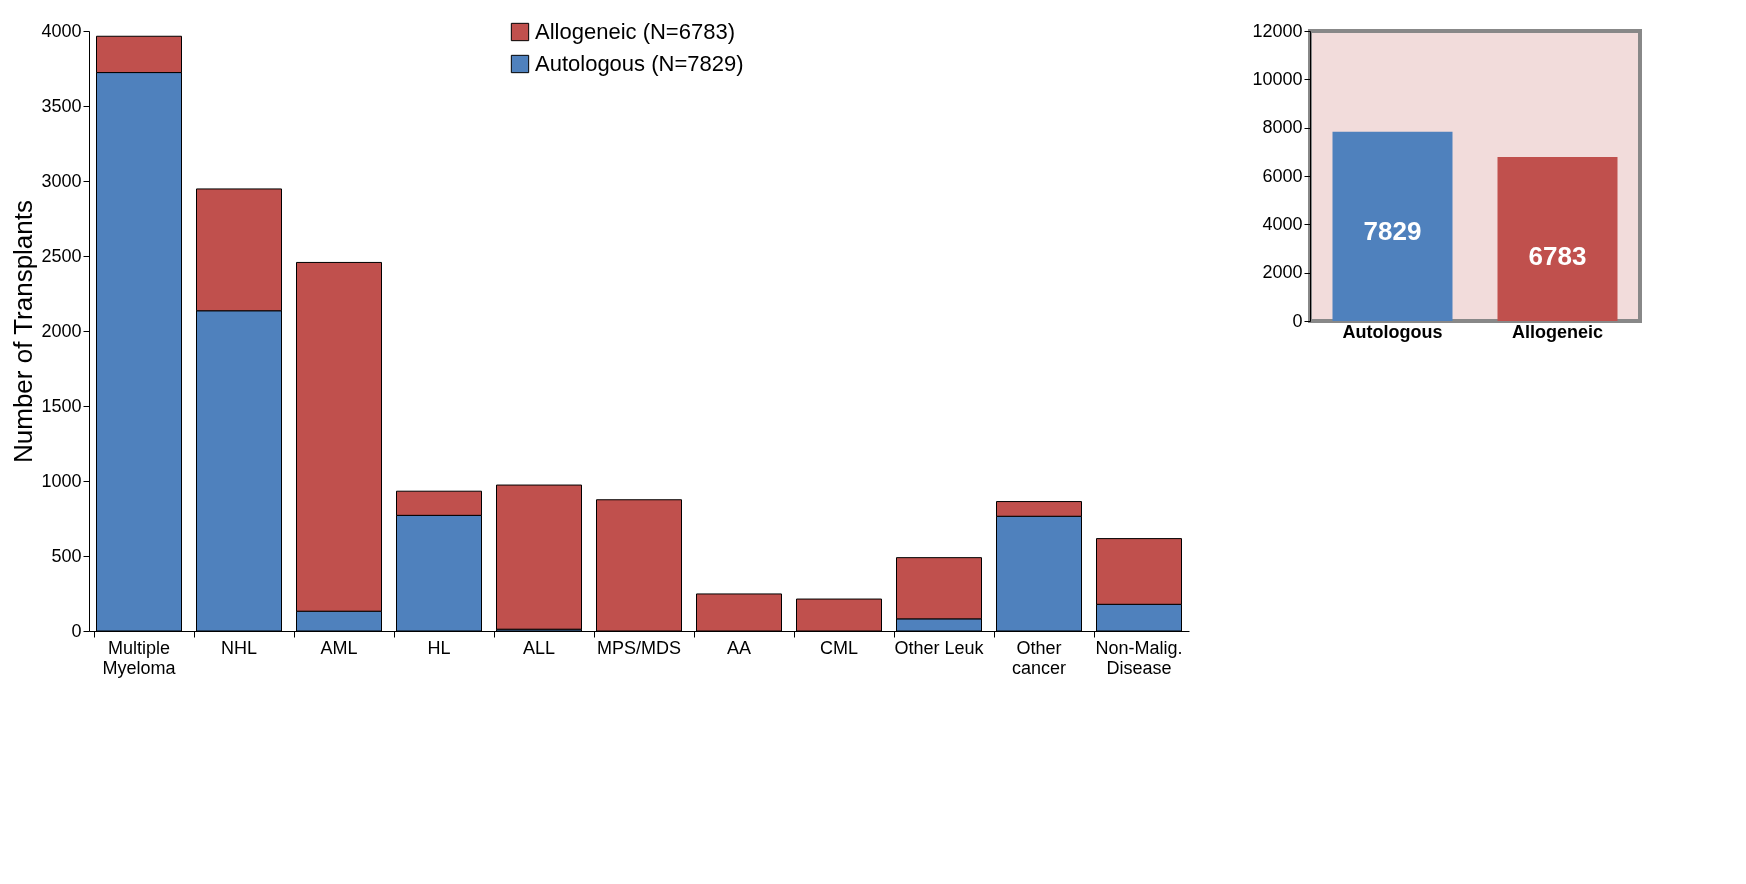  What do you see at coordinates (939, 647) in the screenshot?
I see `x-tick-label: Other Leuk` at bounding box center [939, 647].